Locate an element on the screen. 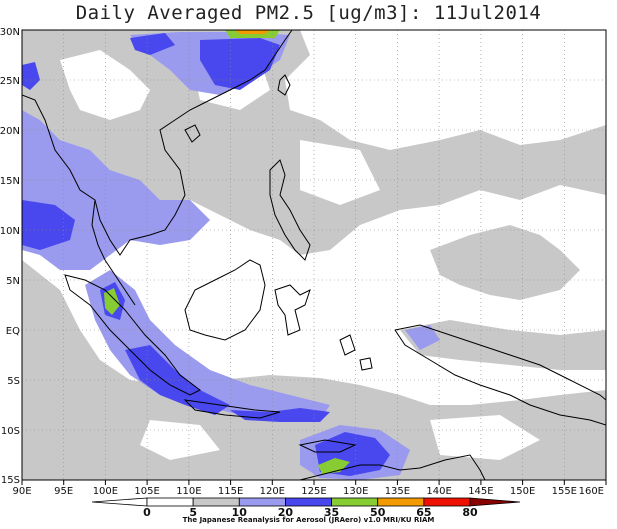  coastline-hainan is located at coordinates (192, 133).